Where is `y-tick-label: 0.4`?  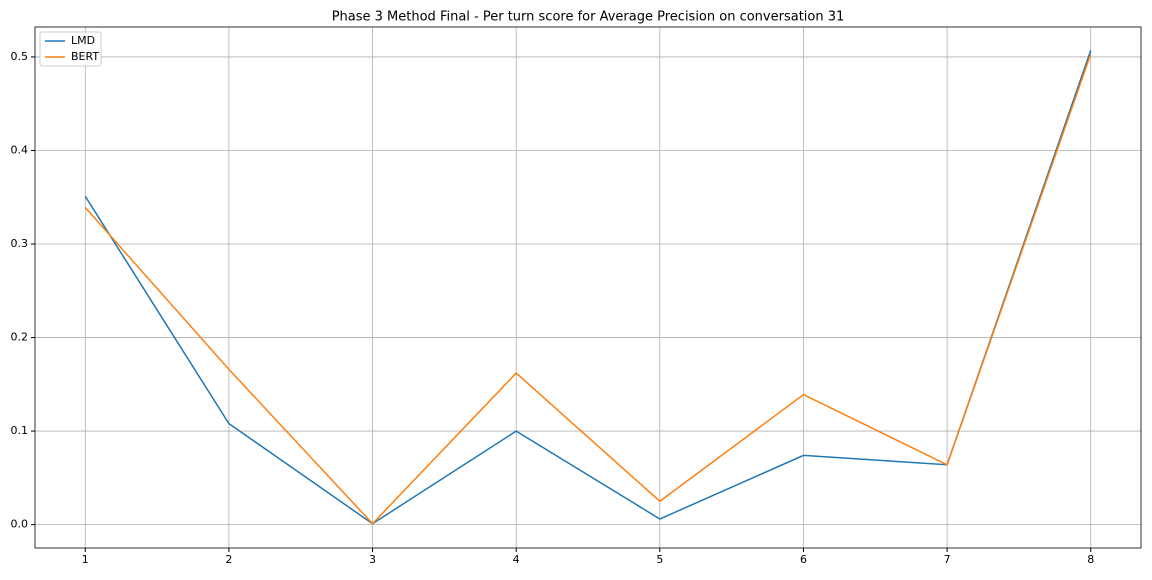 y-tick-label: 0.4 is located at coordinates (20, 149).